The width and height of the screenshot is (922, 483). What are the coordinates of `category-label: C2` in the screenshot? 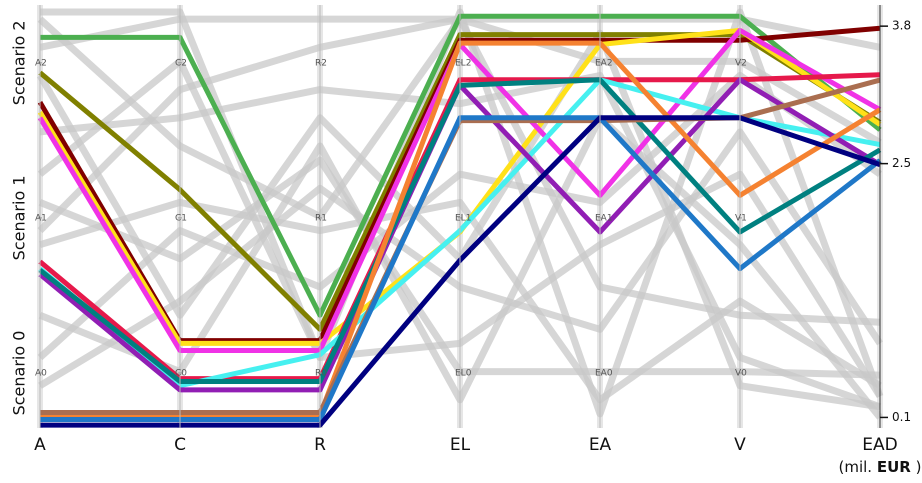 It's located at (181, 63).